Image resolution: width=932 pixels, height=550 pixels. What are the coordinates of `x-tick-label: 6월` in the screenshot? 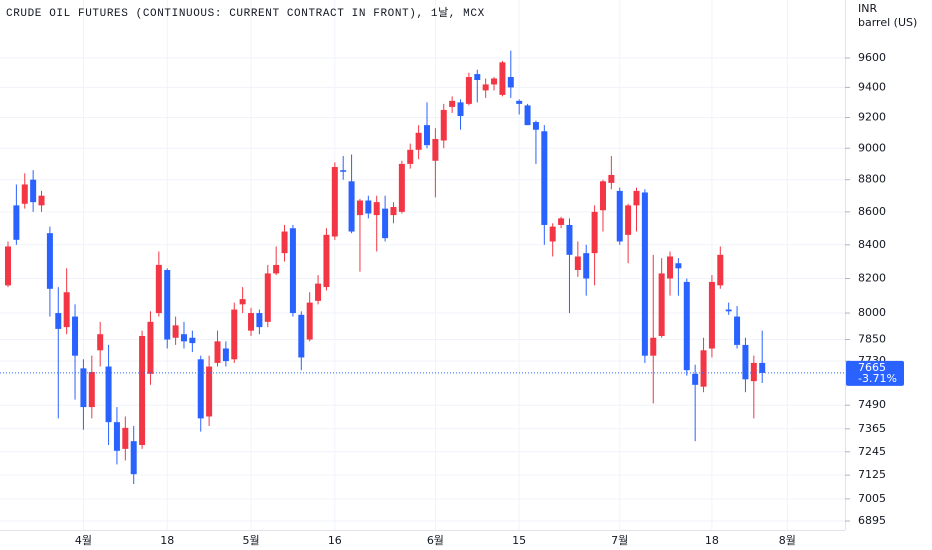 It's located at (435, 540).